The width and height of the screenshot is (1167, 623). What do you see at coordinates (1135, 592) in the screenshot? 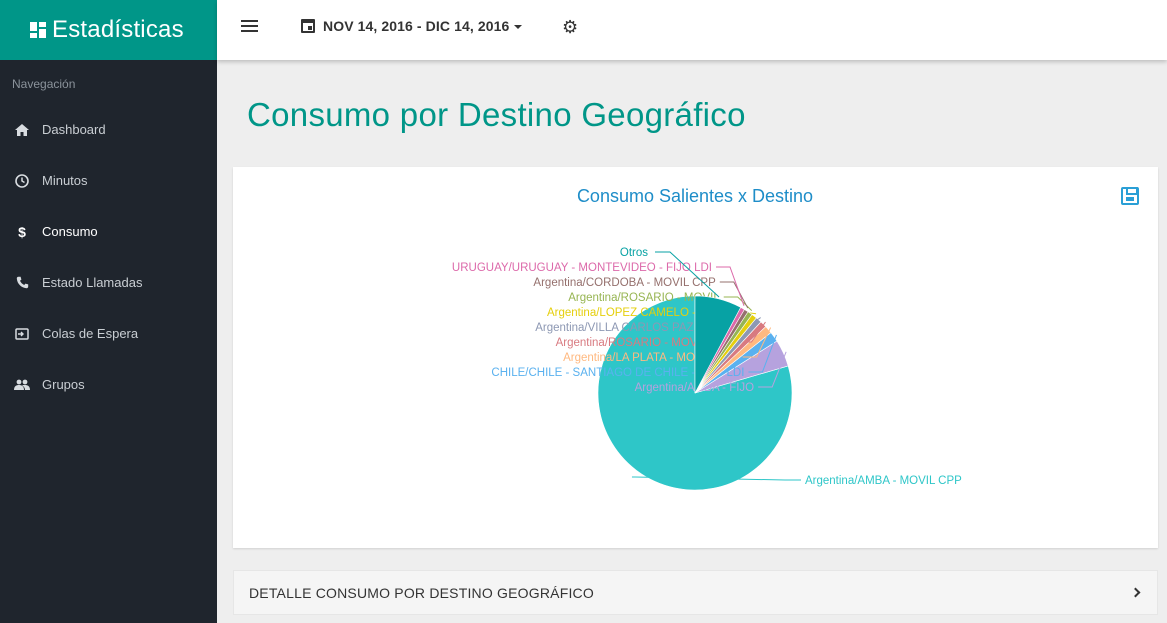
I see `chevron-right-icon` at bounding box center [1135, 592].